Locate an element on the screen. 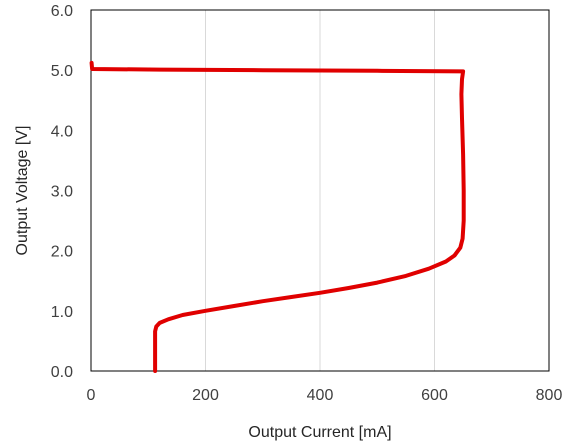 This screenshot has height=445, width=578. x-tick-label: 800 is located at coordinates (549, 395).